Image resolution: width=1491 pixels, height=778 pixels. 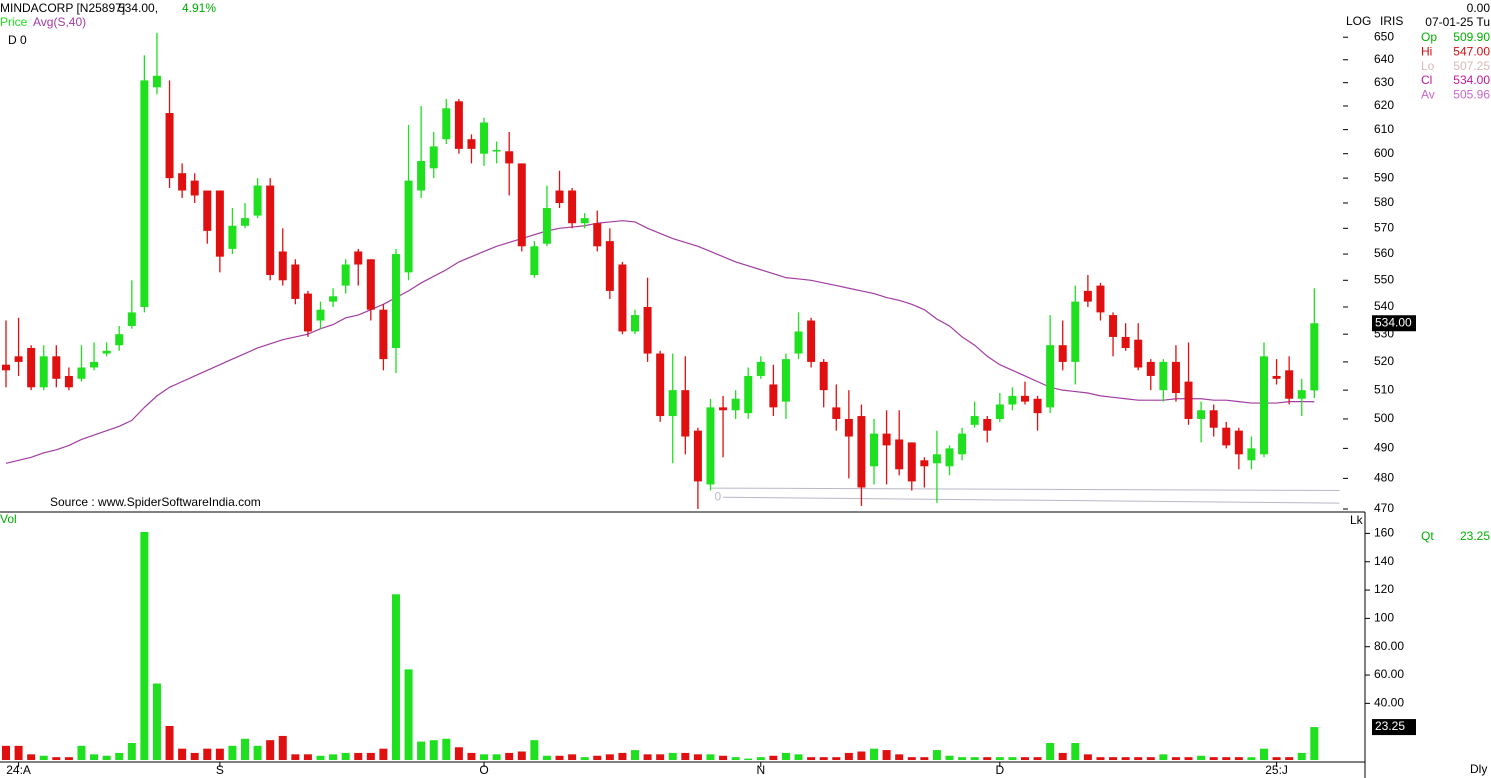 I want to click on price-tag-box, so click(x=1394, y=323).